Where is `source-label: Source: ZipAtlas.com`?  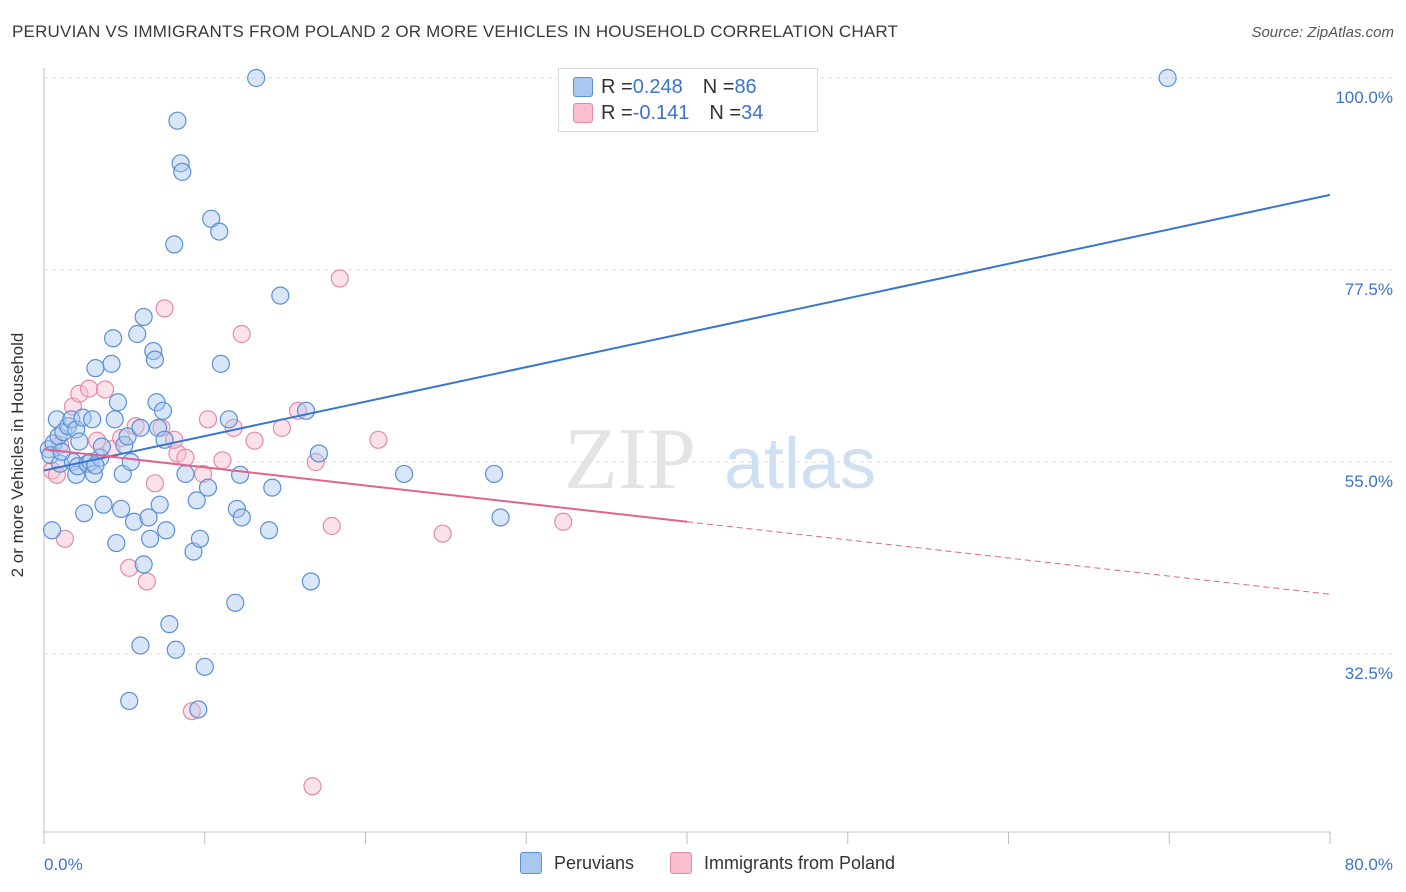 source-label: Source: ZipAtlas.com is located at coordinates (1322, 32).